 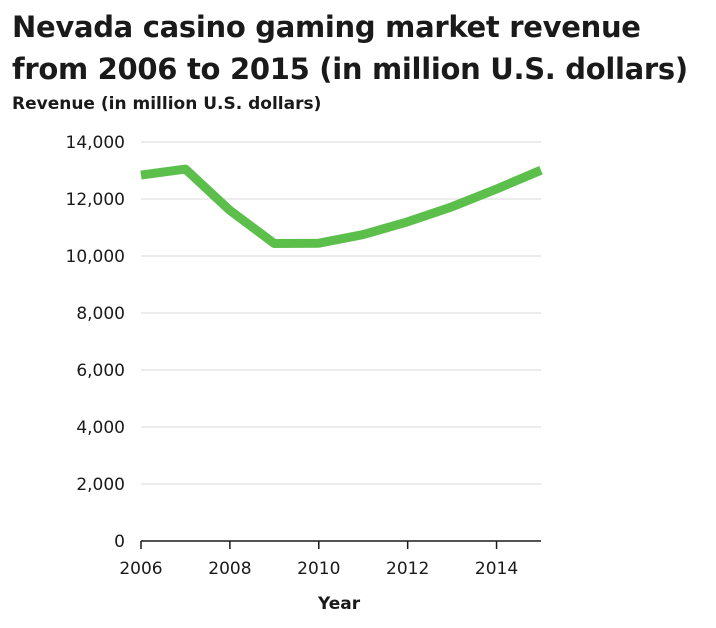 I want to click on y-tick-label: 6,000, so click(x=100, y=371).